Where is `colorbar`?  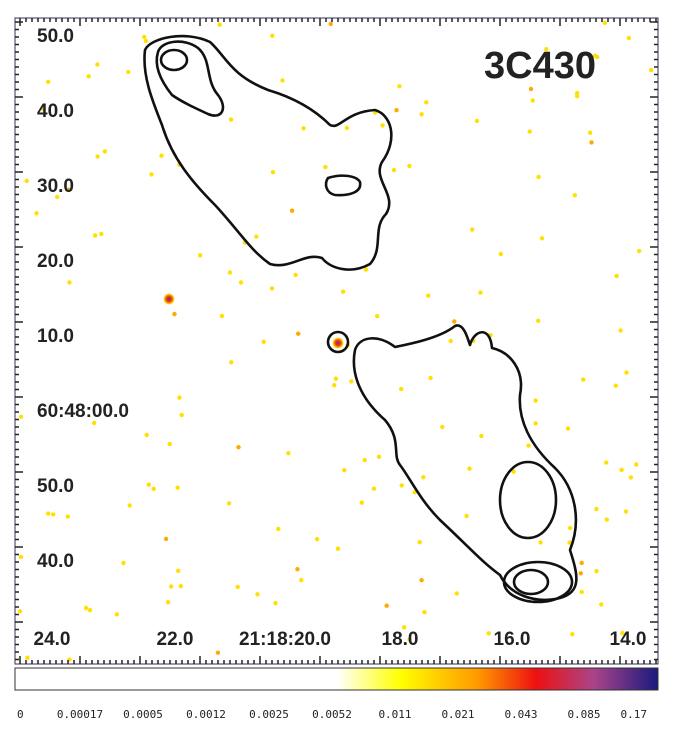
colorbar is located at coordinates (336, 679).